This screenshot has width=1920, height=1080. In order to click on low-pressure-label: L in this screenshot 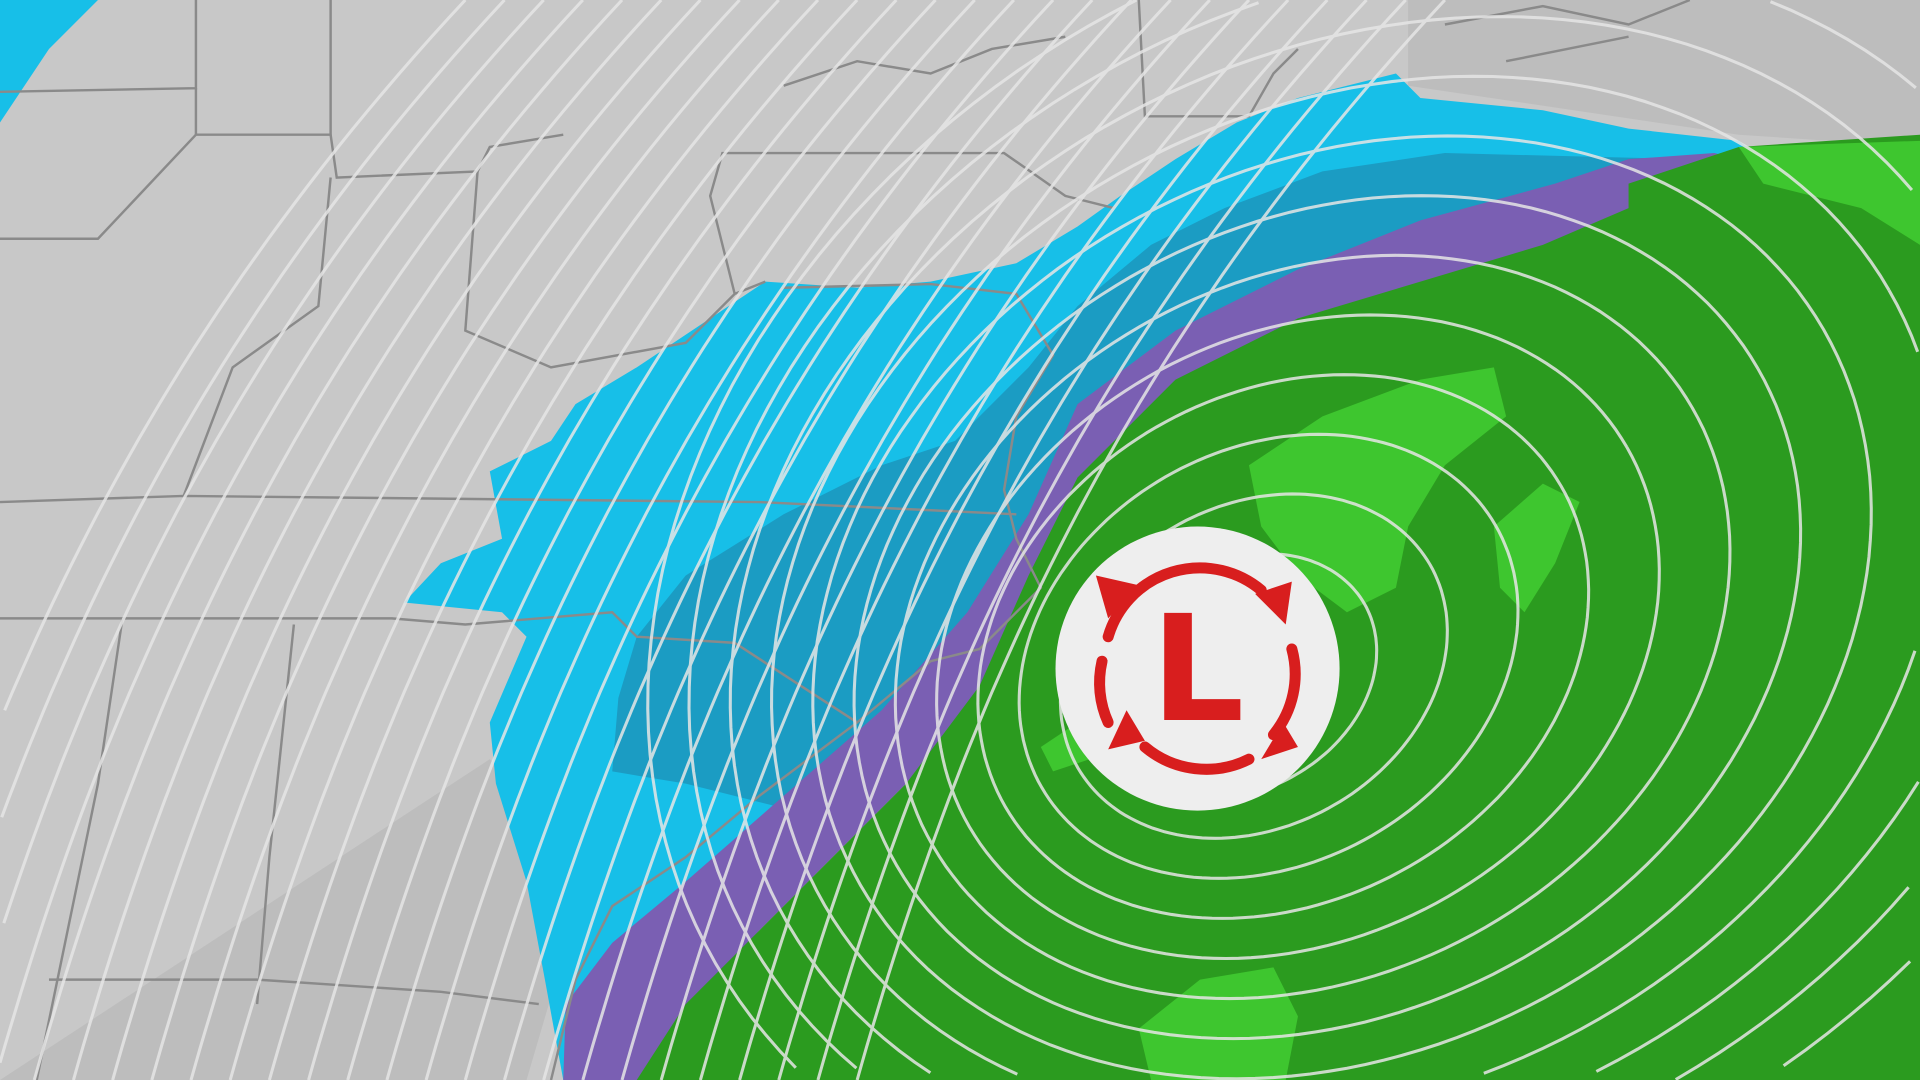, I will do `click(1198, 669)`.